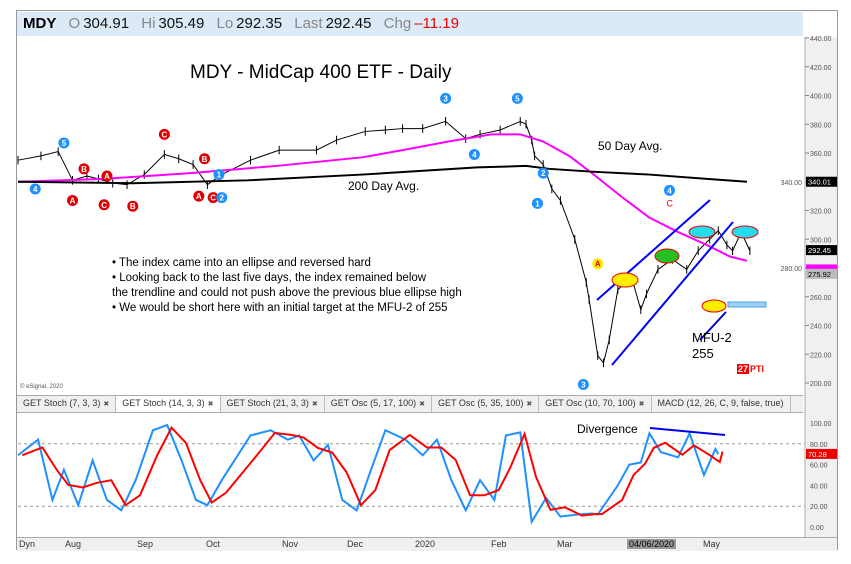 This screenshot has height=564, width=851. I want to click on osc-value-tag, so click(821, 453).